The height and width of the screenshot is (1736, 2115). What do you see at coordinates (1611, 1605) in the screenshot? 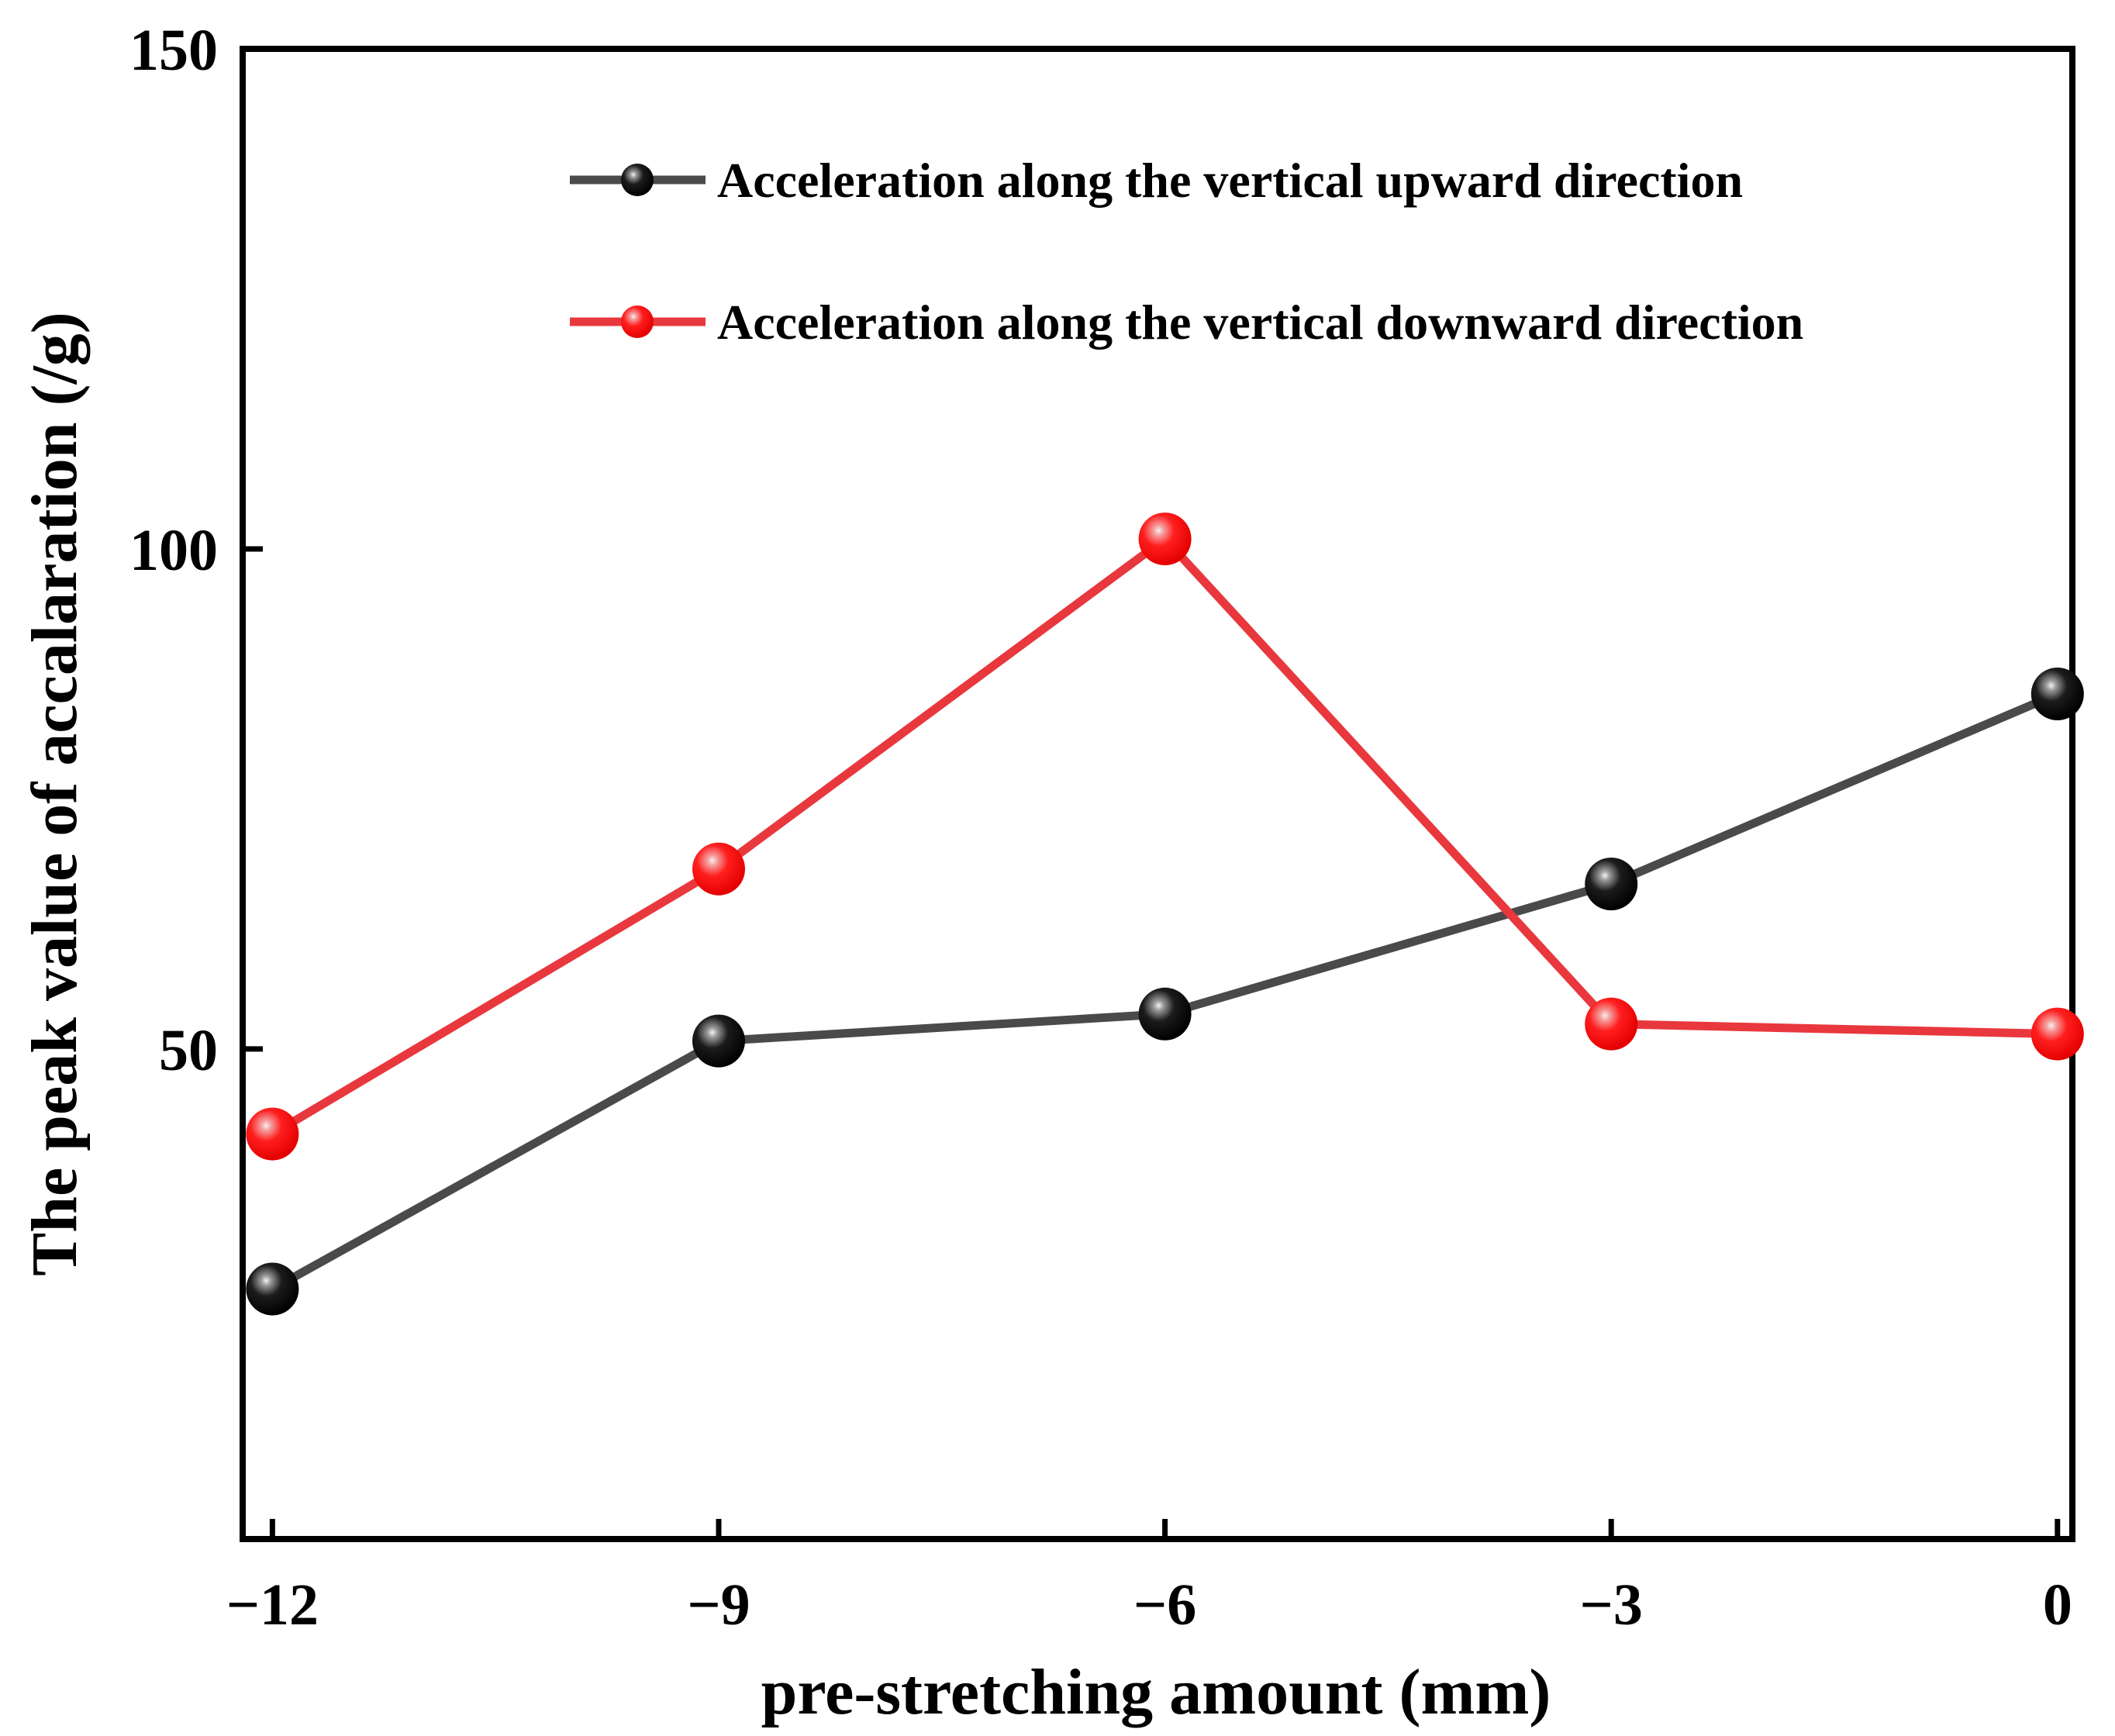
I see `x-tick-label: −3` at bounding box center [1611, 1605].